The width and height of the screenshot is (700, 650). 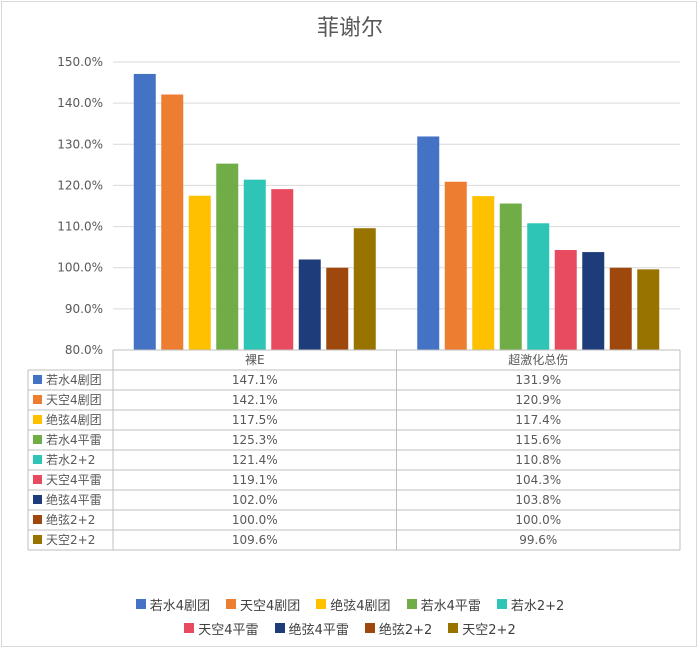 I want to click on y-tick-label: 80.0%, so click(x=84, y=350).